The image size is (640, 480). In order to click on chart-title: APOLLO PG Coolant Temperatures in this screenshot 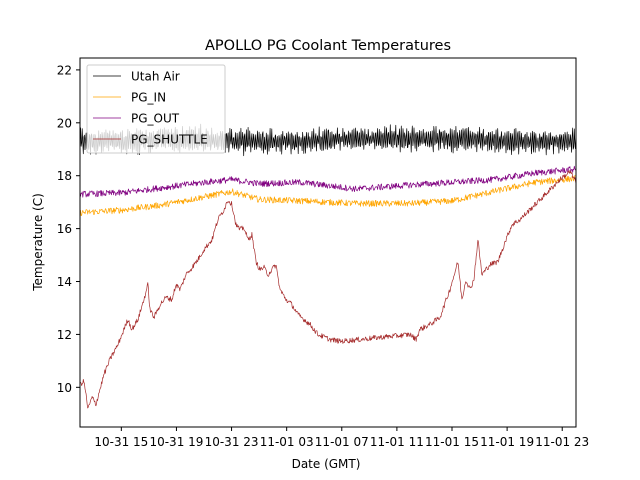, I will do `click(328, 46)`.